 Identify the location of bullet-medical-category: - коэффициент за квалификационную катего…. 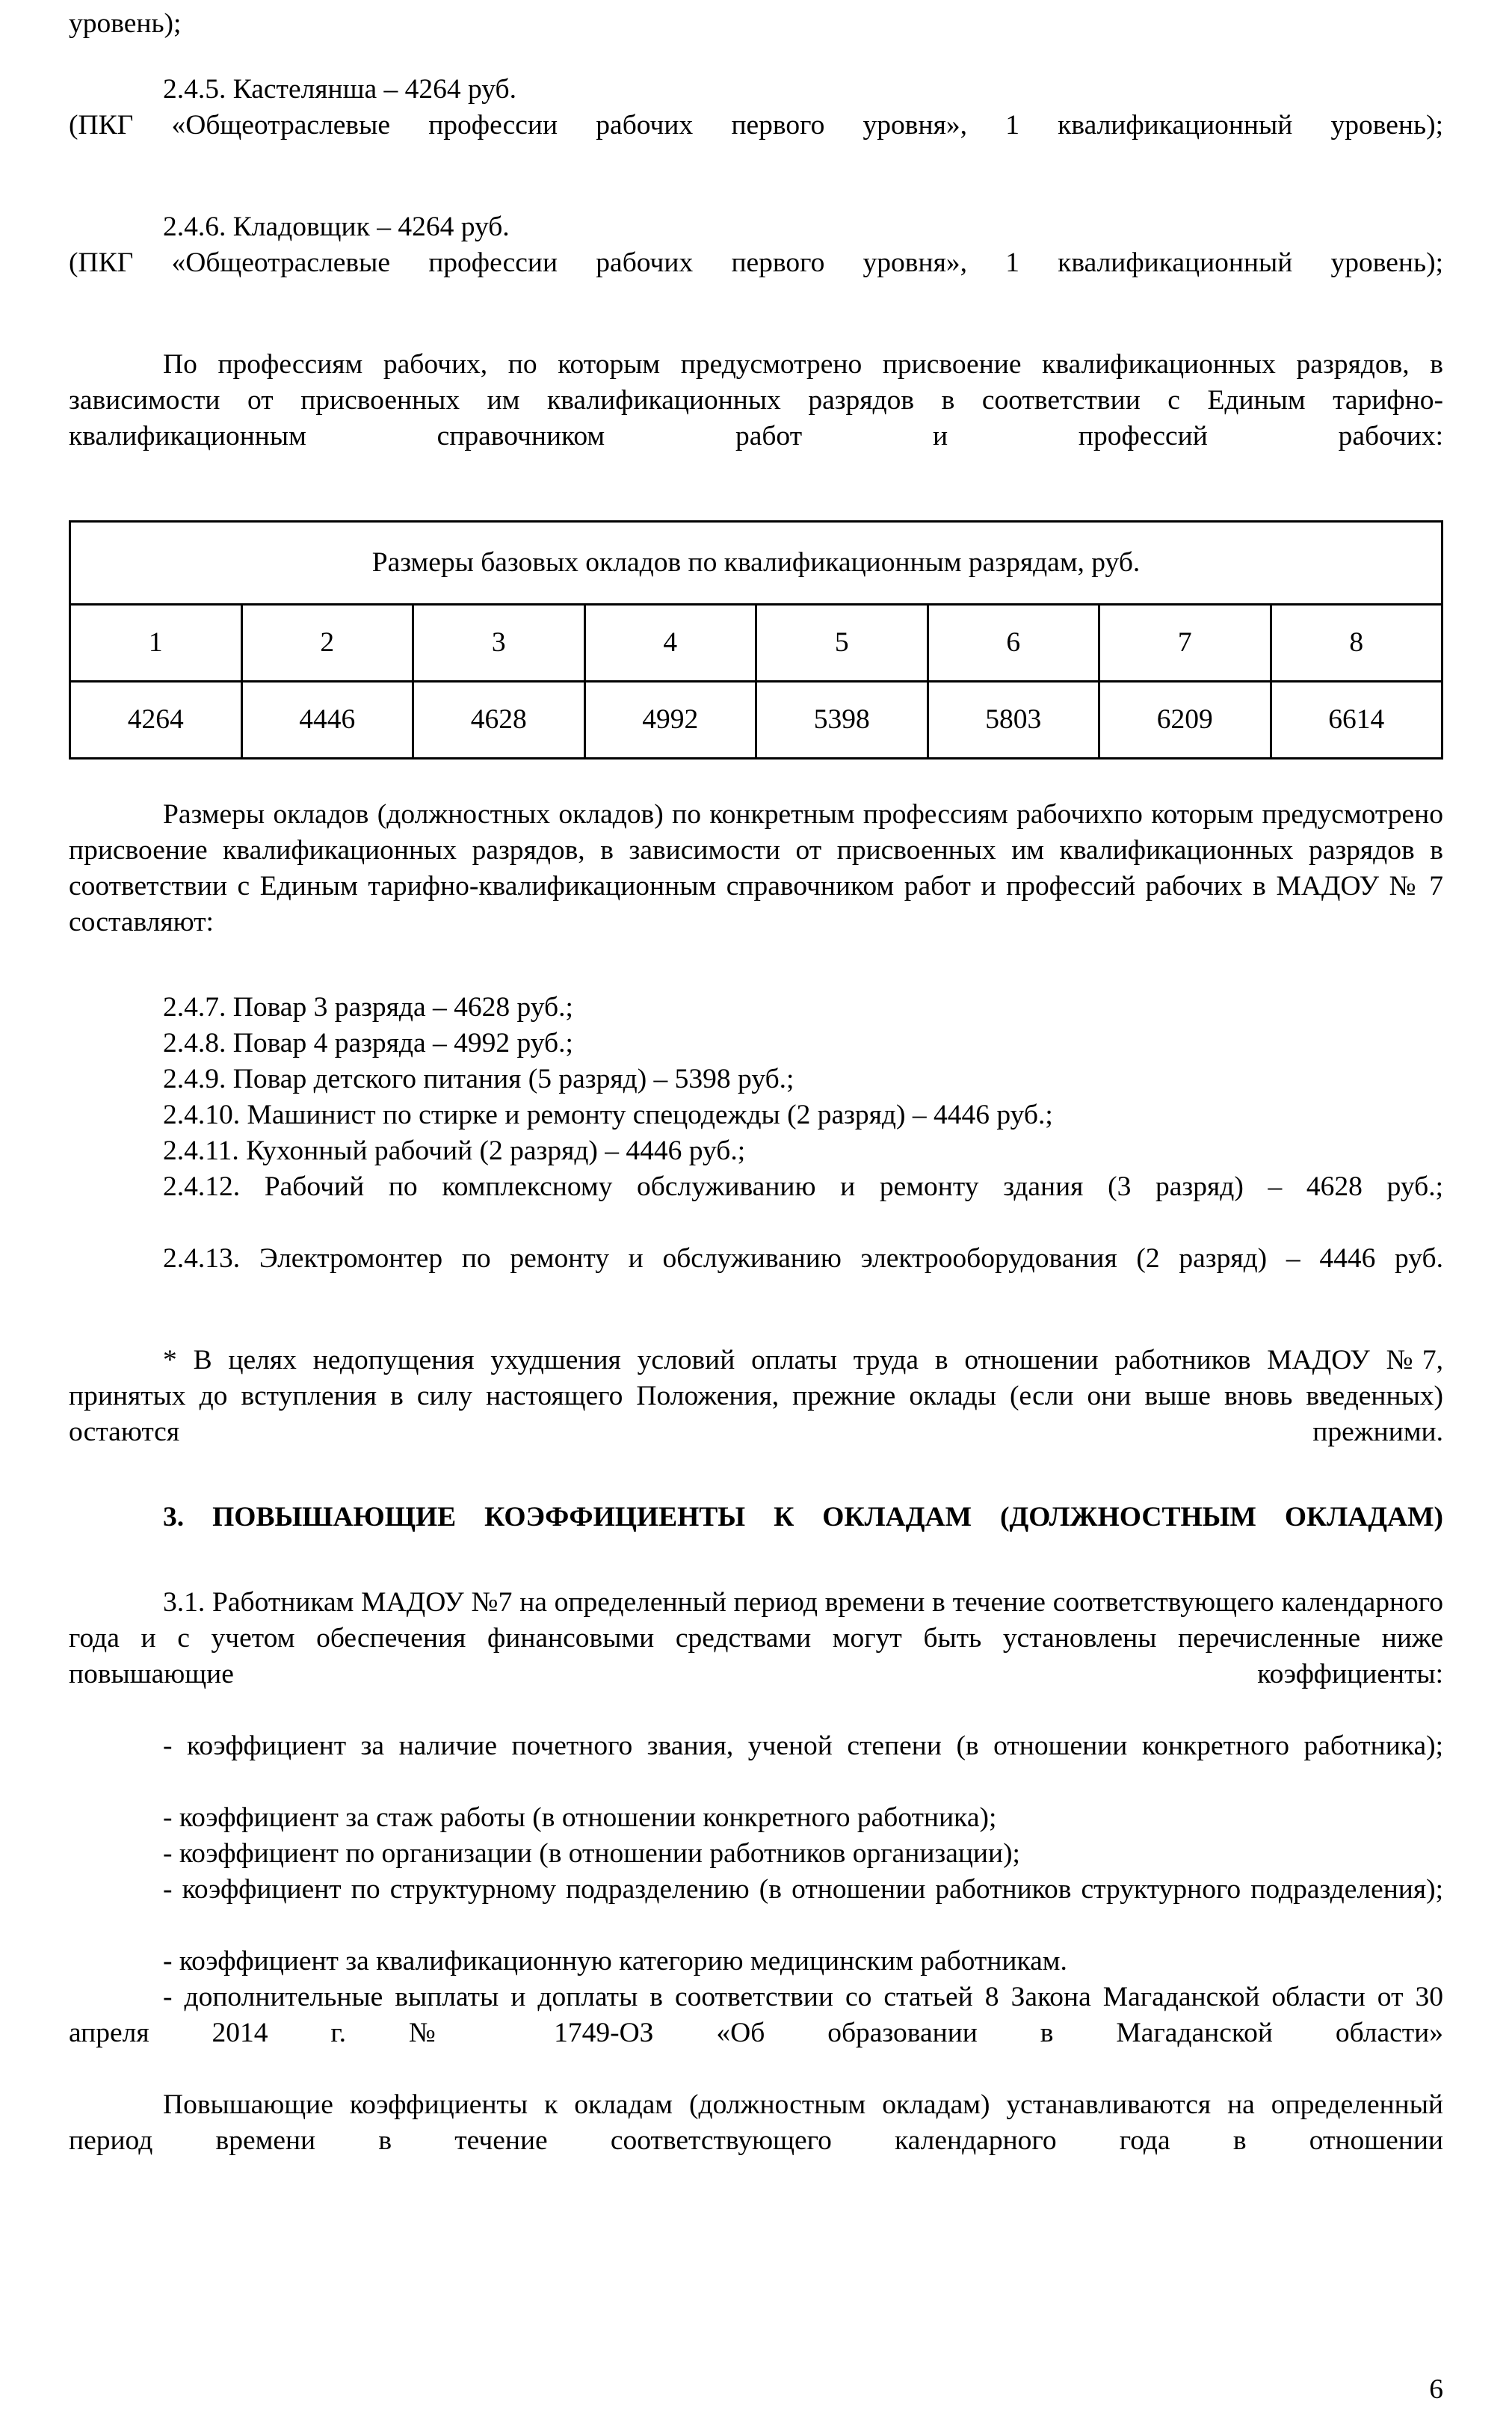
(615, 1961).